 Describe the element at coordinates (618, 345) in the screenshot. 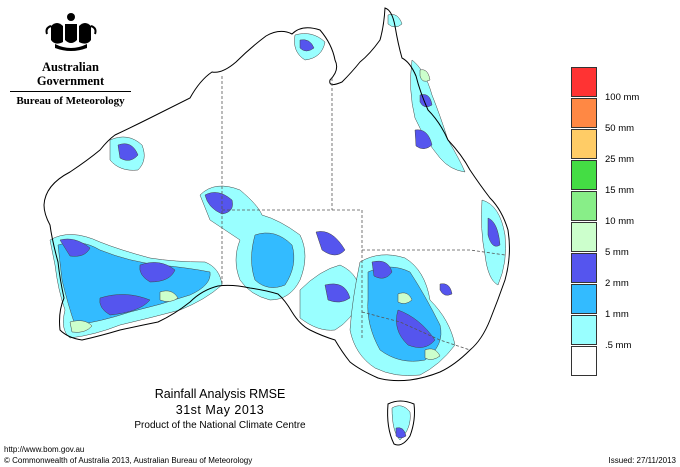

I see `legend-label: .5 mm` at that location.